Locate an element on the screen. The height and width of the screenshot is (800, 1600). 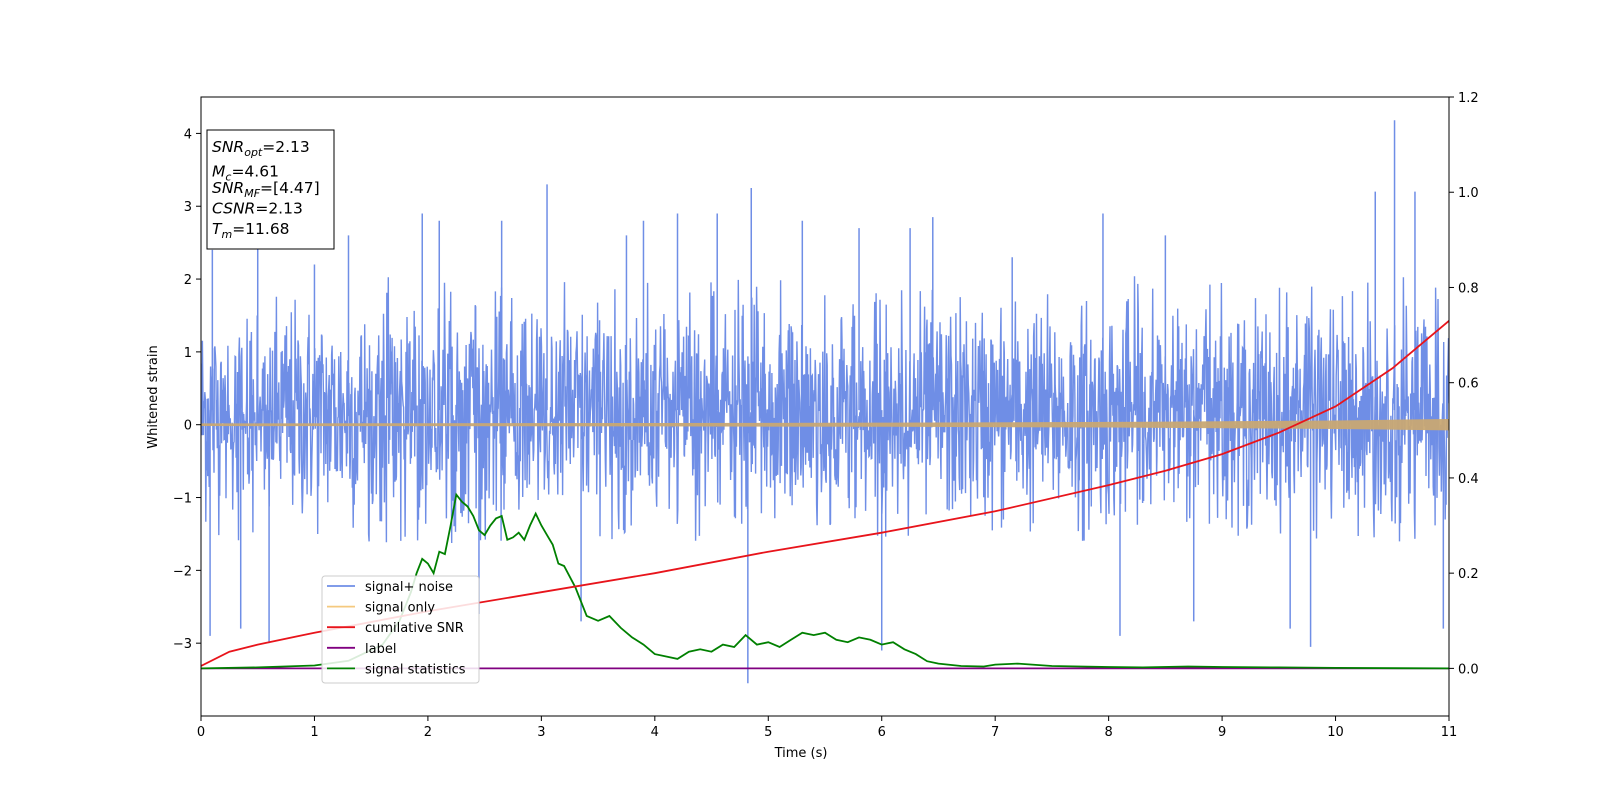
legend-label: signal+ noise is located at coordinates (409, 587).